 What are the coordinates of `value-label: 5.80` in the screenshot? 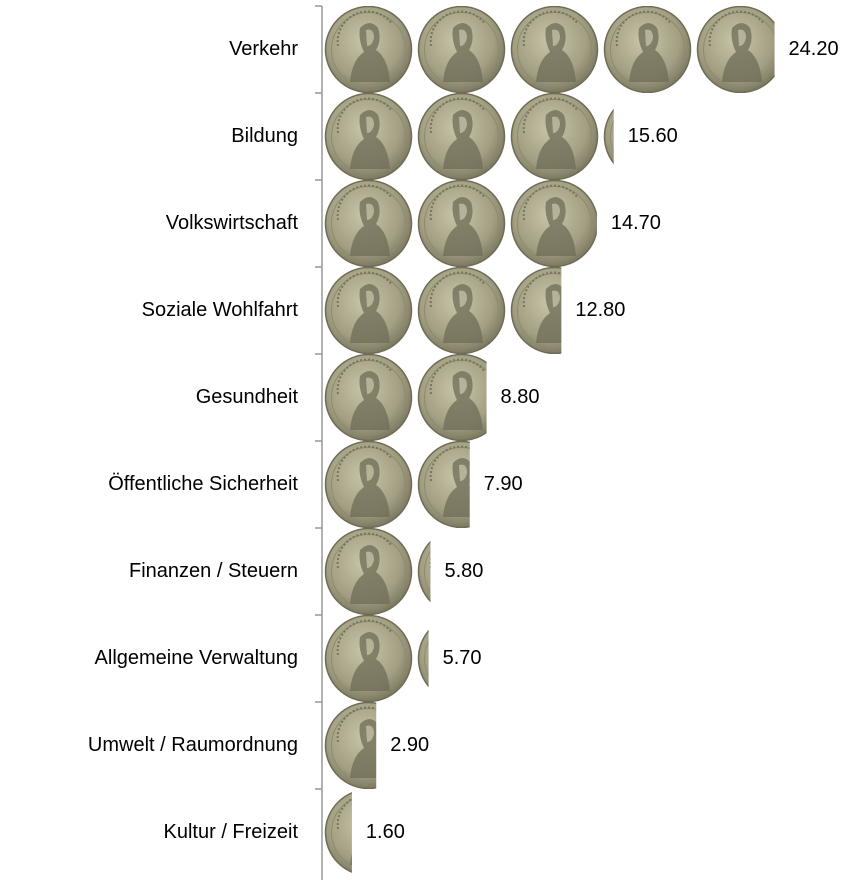 It's located at (463, 571).